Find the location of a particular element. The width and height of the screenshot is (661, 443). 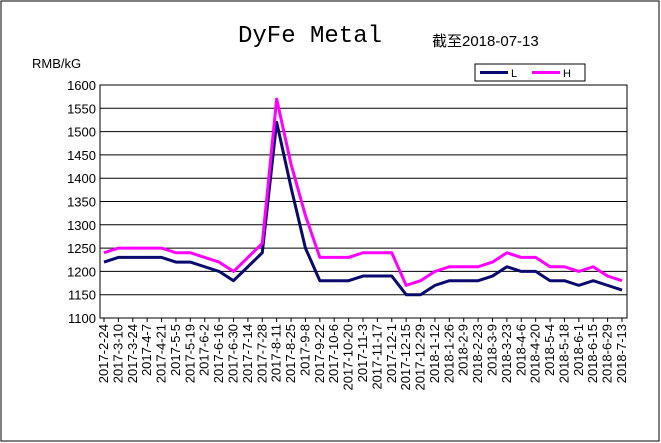

x-tick-label: 2017-4-7 is located at coordinates (146, 350).